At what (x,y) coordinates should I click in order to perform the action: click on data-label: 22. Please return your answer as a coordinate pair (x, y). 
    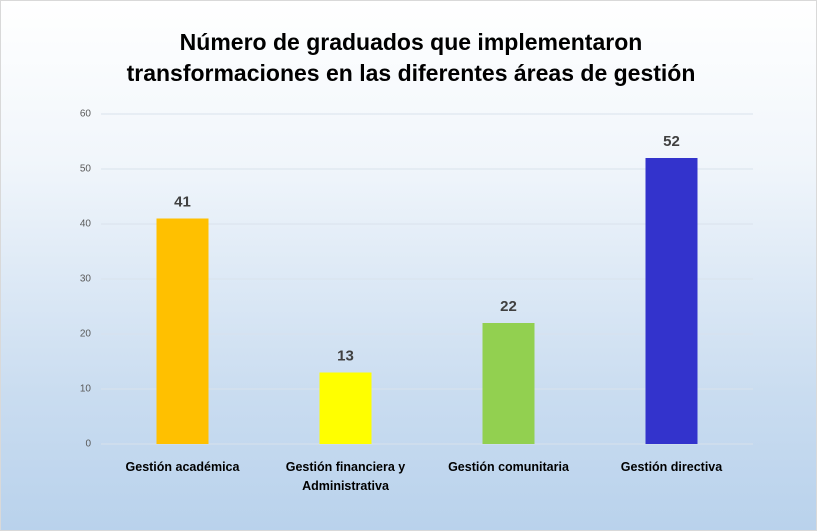
    Looking at the image, I should click on (508, 306).